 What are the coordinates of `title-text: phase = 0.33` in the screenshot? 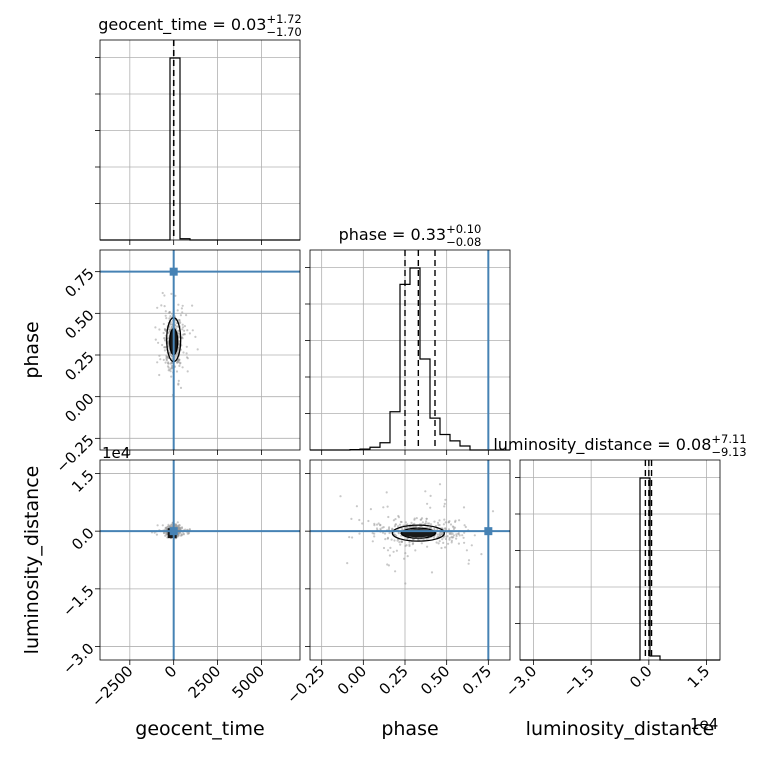 It's located at (392, 234).